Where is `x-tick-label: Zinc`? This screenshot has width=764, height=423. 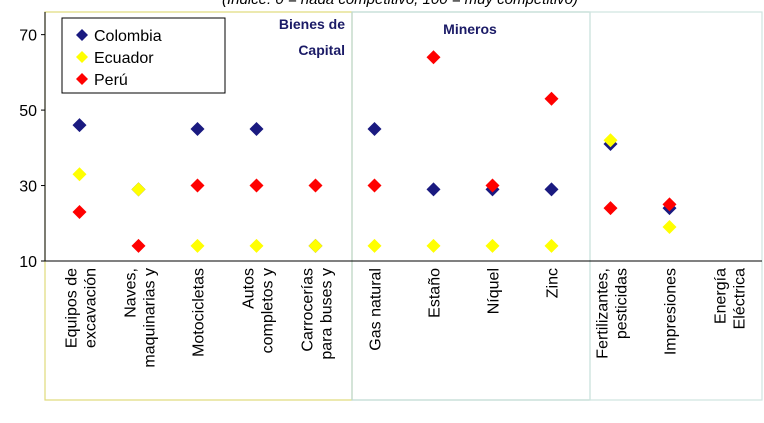
x-tick-label: Zinc is located at coordinates (553, 283).